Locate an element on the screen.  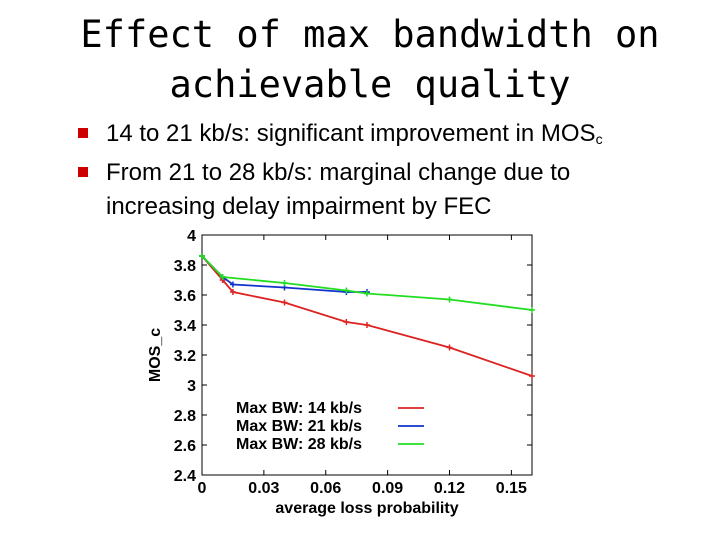
x-tick-label: 0.06 is located at coordinates (325, 488).